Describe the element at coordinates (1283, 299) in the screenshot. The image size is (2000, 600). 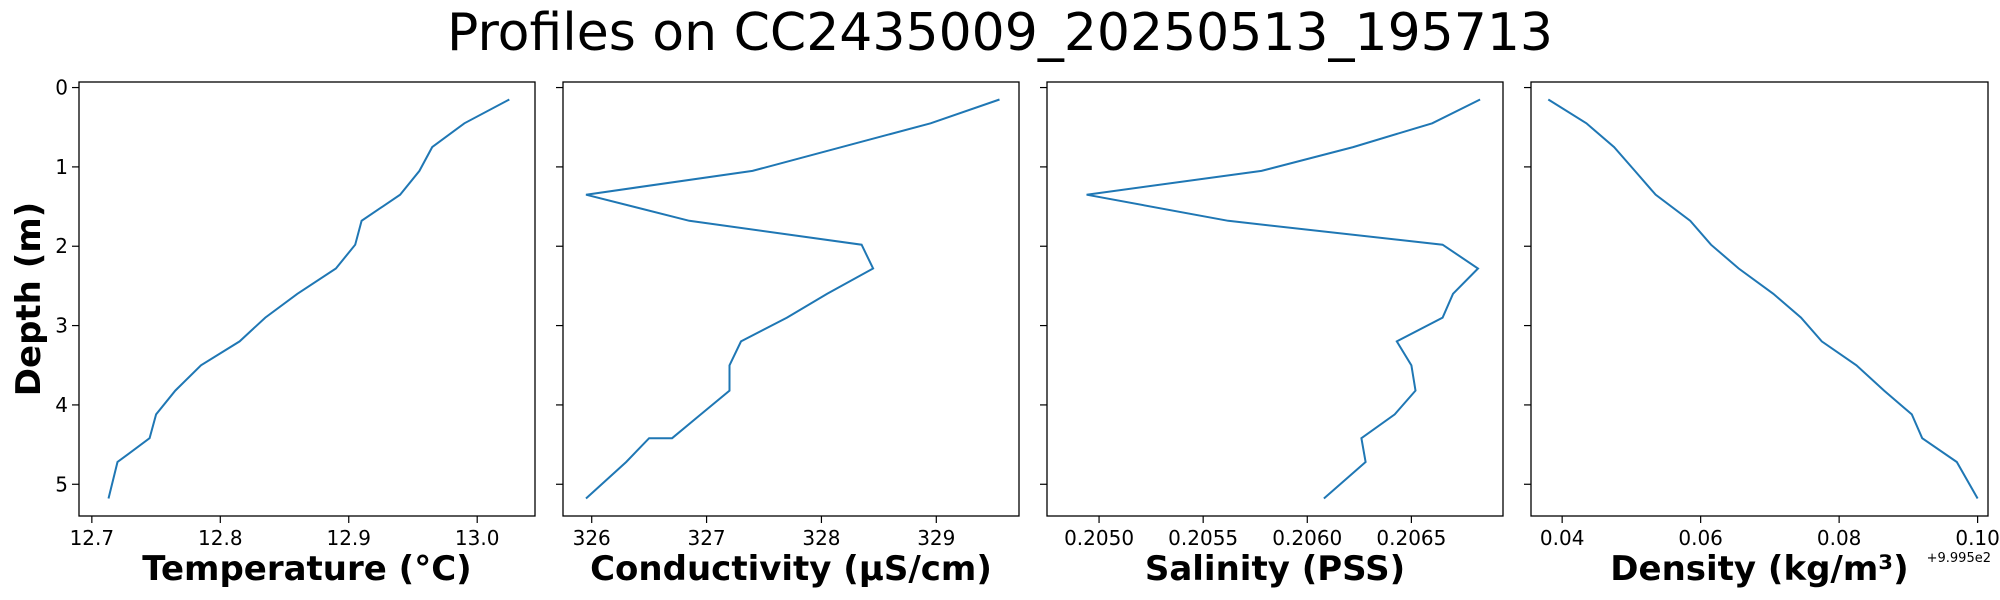
I see `salinity-profile-line` at that location.